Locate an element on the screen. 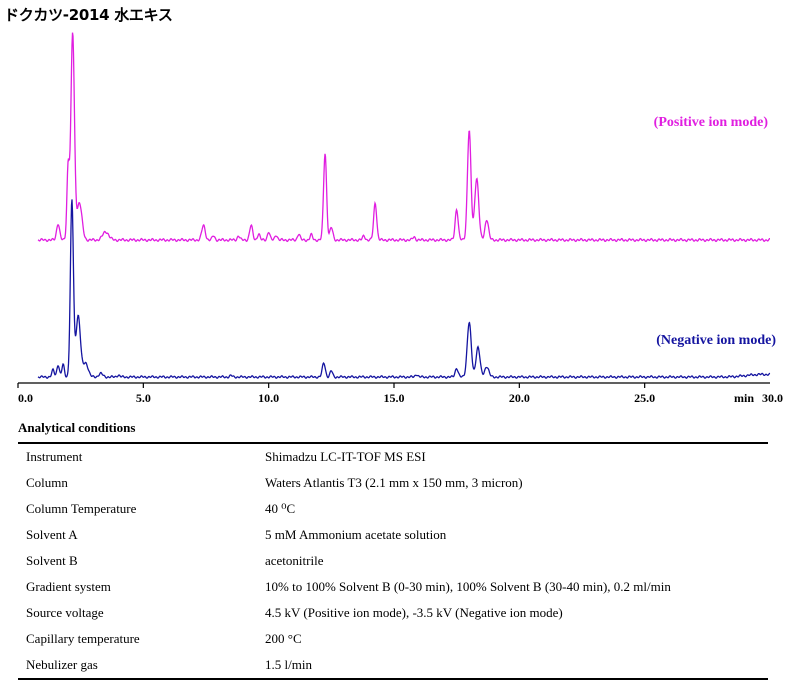 The width and height of the screenshot is (798, 685). condition-row: Solvent A 5 mM Ammonium acetate solution is located at coordinates (393, 535).